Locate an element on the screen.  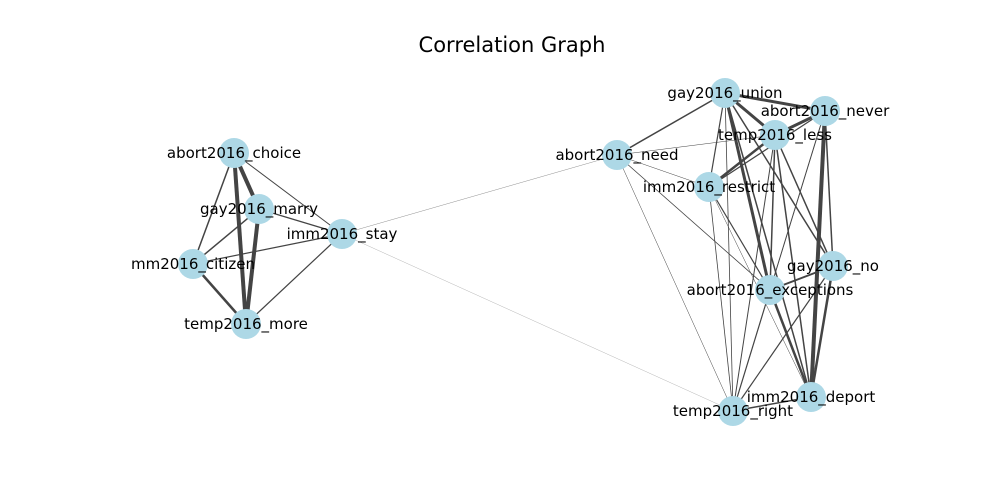
node-abort2016_choice is located at coordinates (234, 153).